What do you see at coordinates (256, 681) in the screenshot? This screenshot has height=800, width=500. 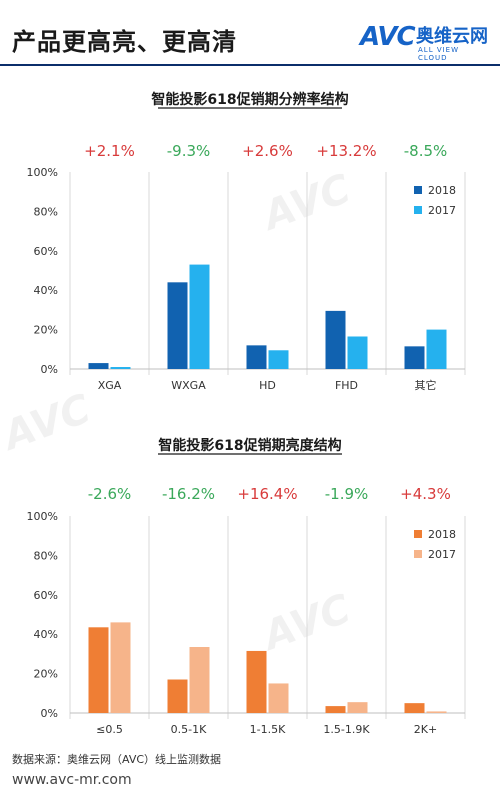 I see `bar-2018-1-1.5K` at bounding box center [256, 681].